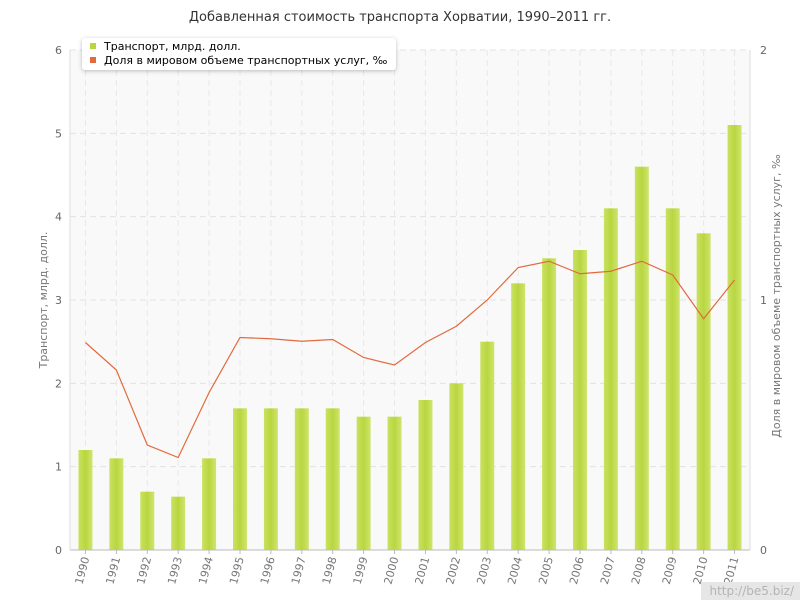 This screenshot has width=800, height=600. Describe the element at coordinates (58, 467) in the screenshot. I see `y-tick-label: 1` at that location.